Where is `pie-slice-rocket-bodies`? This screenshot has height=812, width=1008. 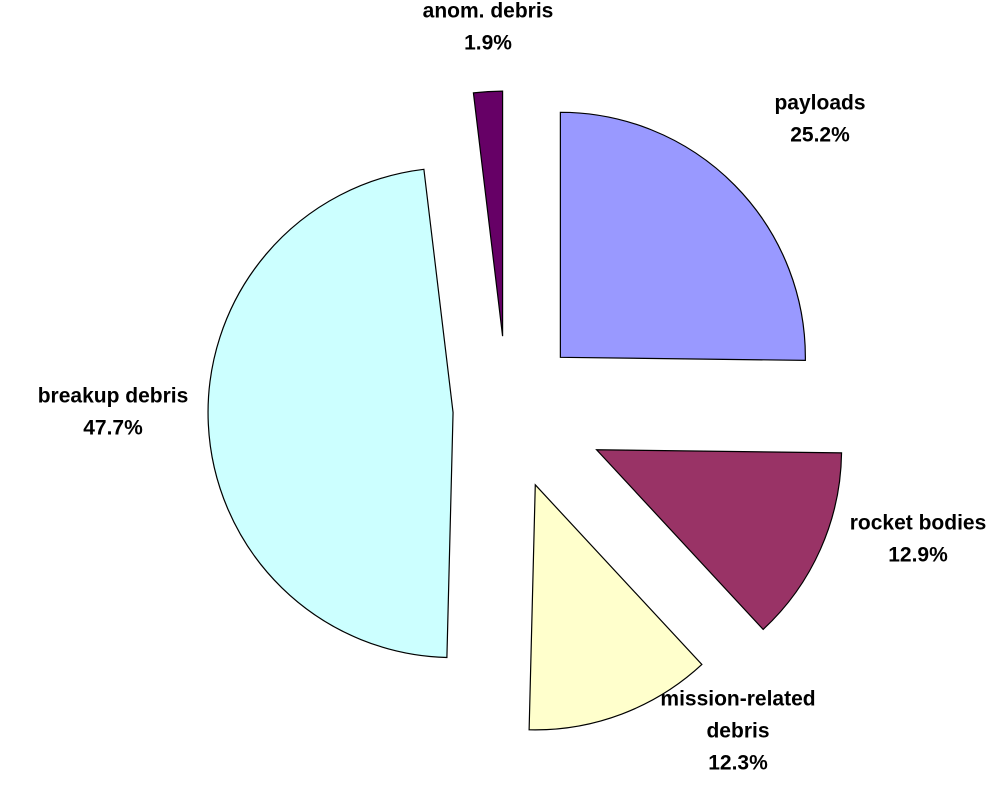
pie-slice-rocket-bodies is located at coordinates (719, 540).